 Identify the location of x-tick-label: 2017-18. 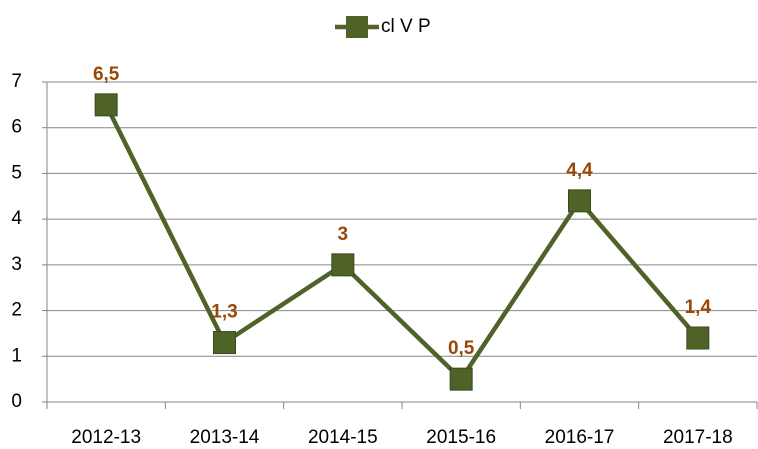
(698, 437).